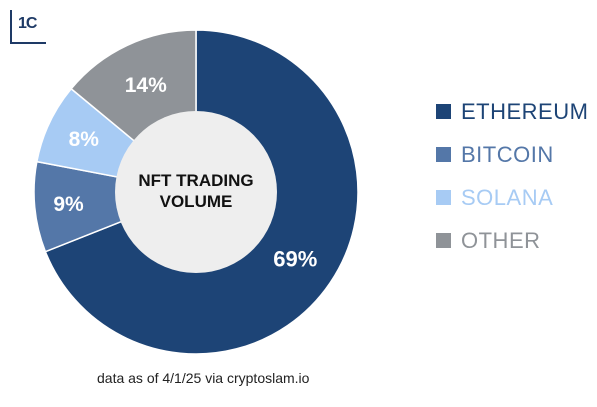 This screenshot has width=597, height=407. I want to click on legend-item-ethereum: ETHEREUM, so click(512, 111).